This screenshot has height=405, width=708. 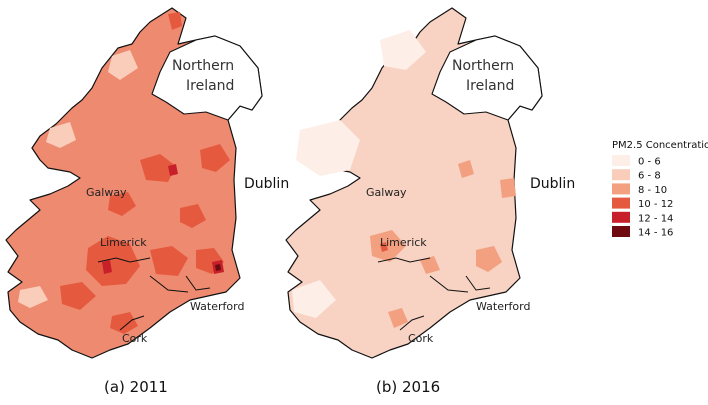 I want to click on northern-ireland-2011, so click(x=207, y=78).